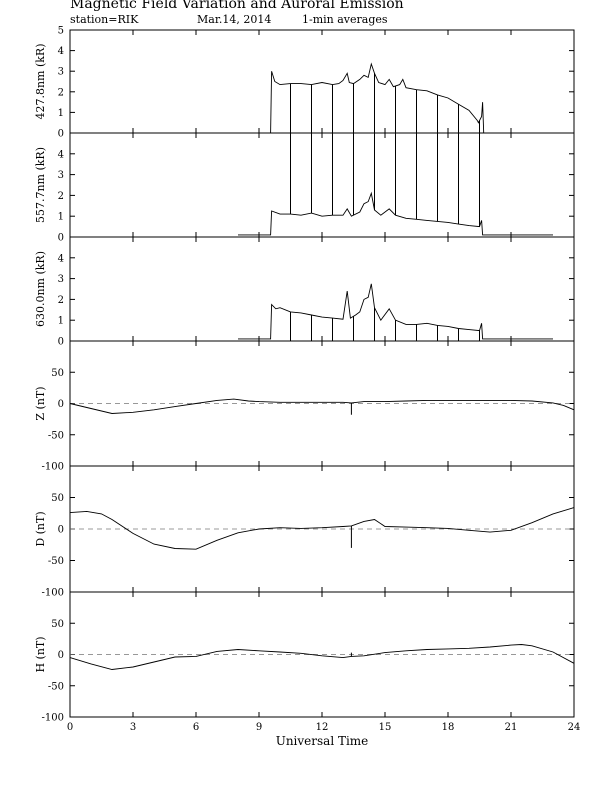 The height and width of the screenshot is (792, 612). Describe the element at coordinates (511, 727) in the screenshot. I see `x-tick-label: 21` at that location.